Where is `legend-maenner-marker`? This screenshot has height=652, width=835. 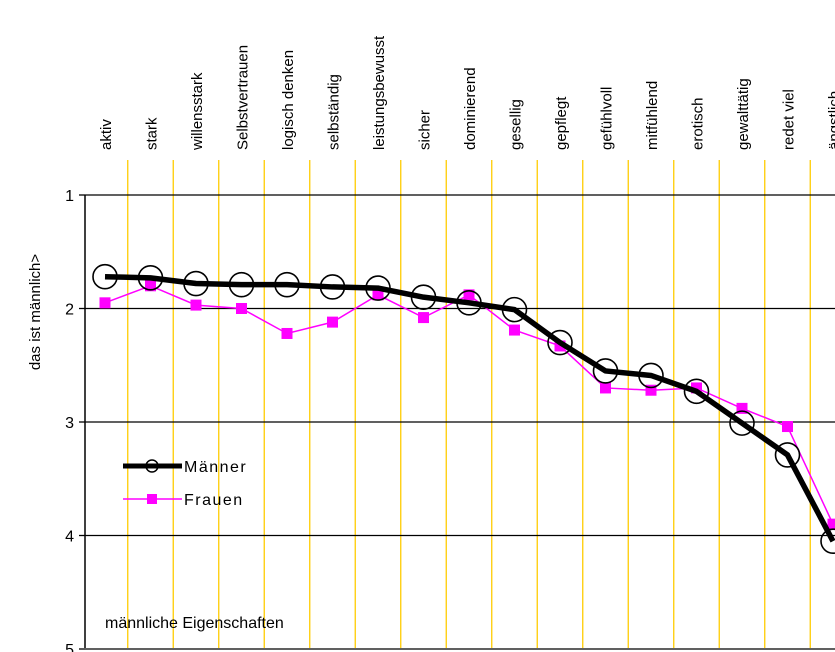
legend-maenner-marker is located at coordinates (152, 466).